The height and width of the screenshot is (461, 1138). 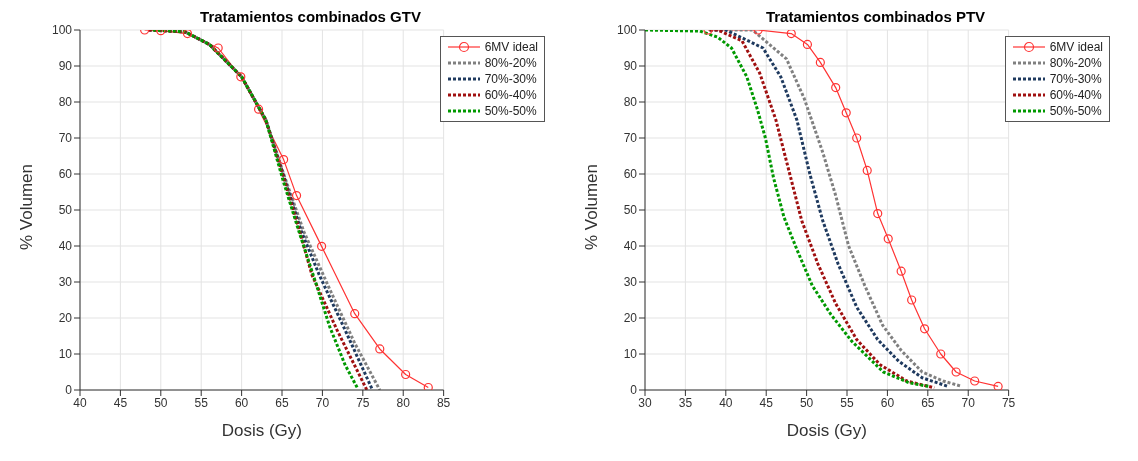 I want to click on x-tick-label: 30, so click(x=645, y=402).